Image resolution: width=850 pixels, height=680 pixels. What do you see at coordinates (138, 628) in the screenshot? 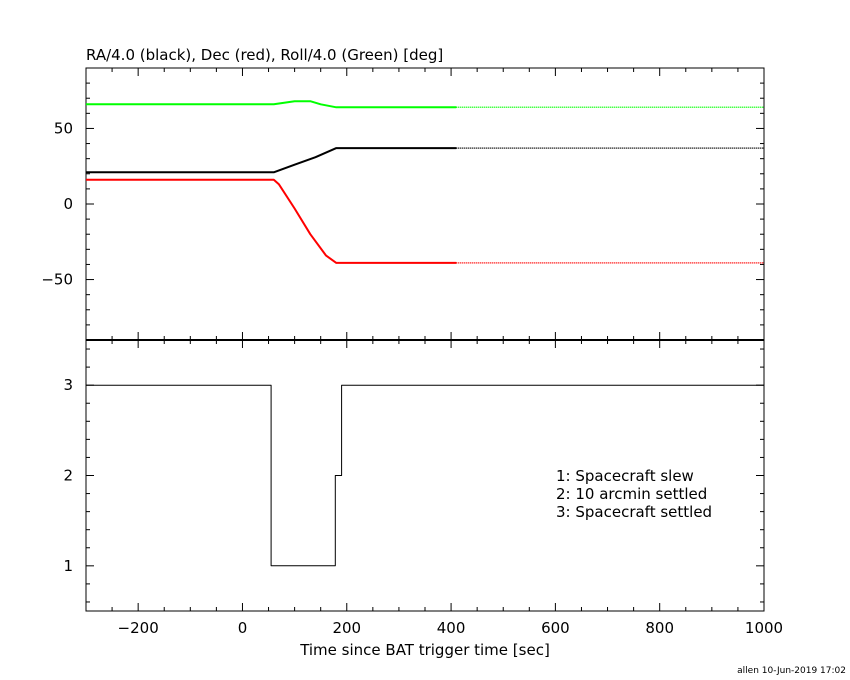
I see `x-tick-label: −200` at bounding box center [138, 628].